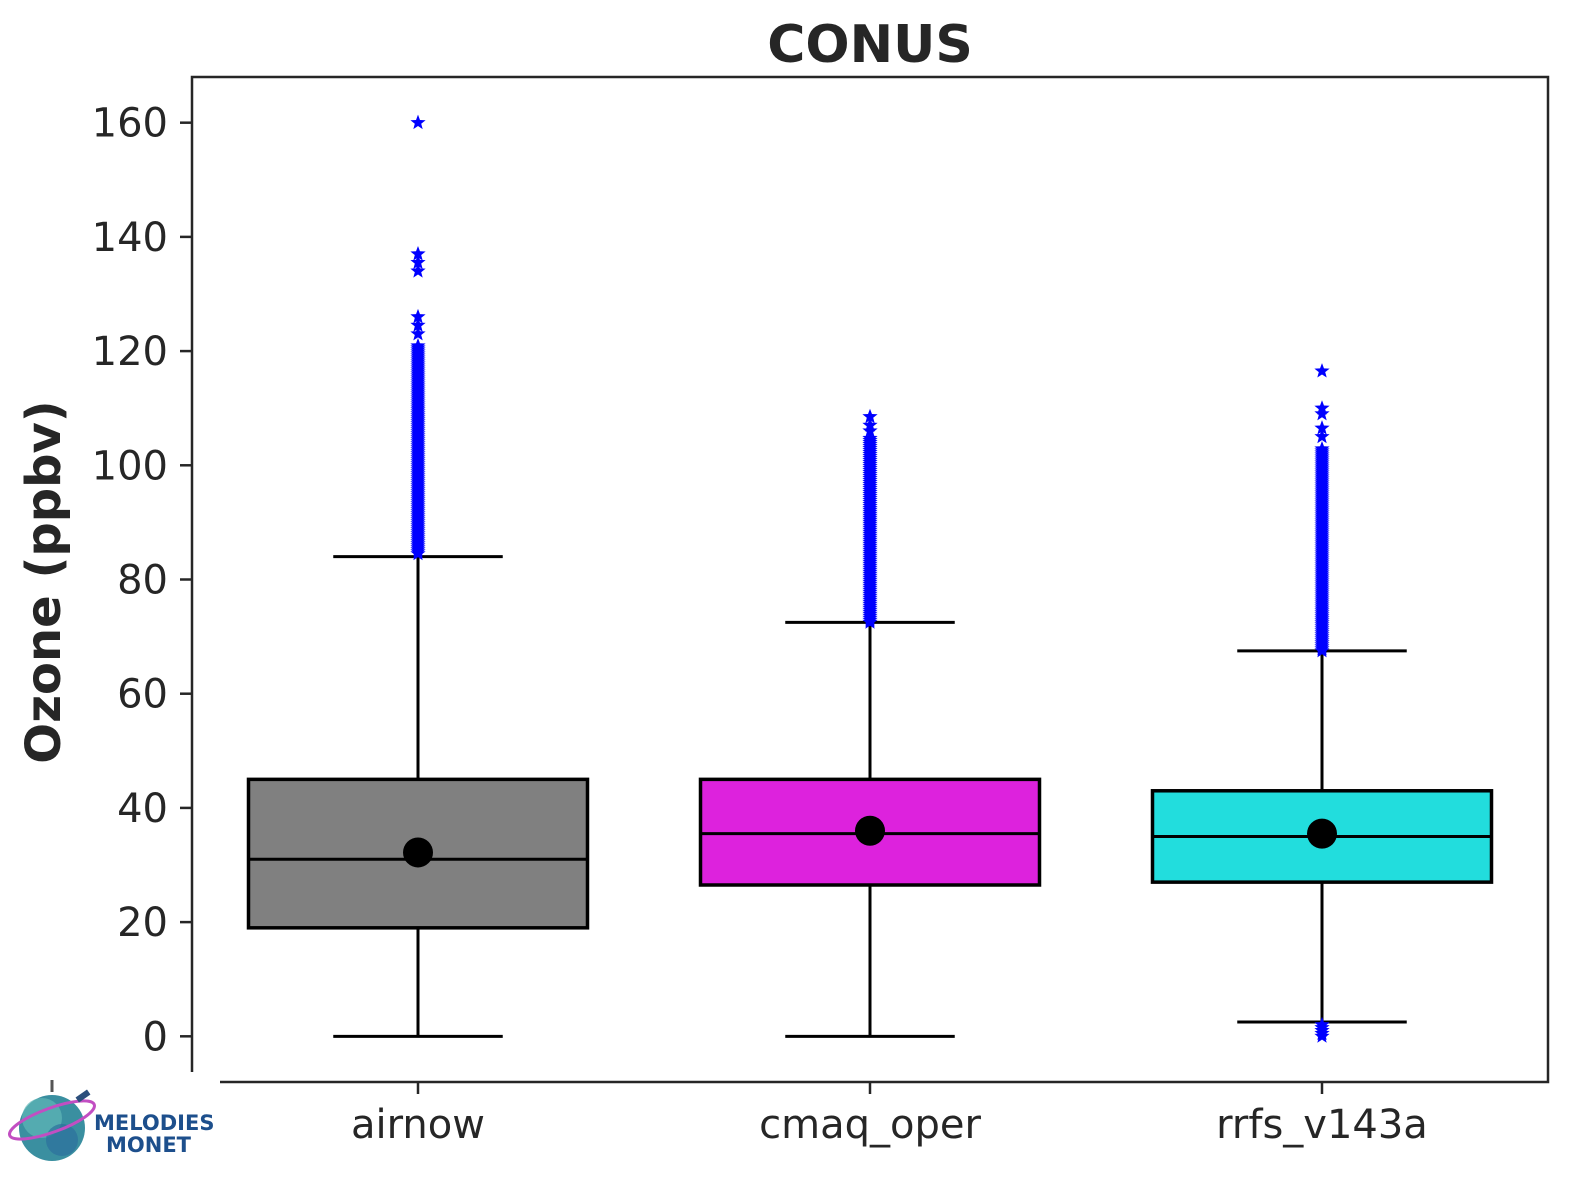 The height and width of the screenshot is (1179, 1580). Describe the element at coordinates (418, 1125) in the screenshot. I see `x-tick-label: airnow` at that location.